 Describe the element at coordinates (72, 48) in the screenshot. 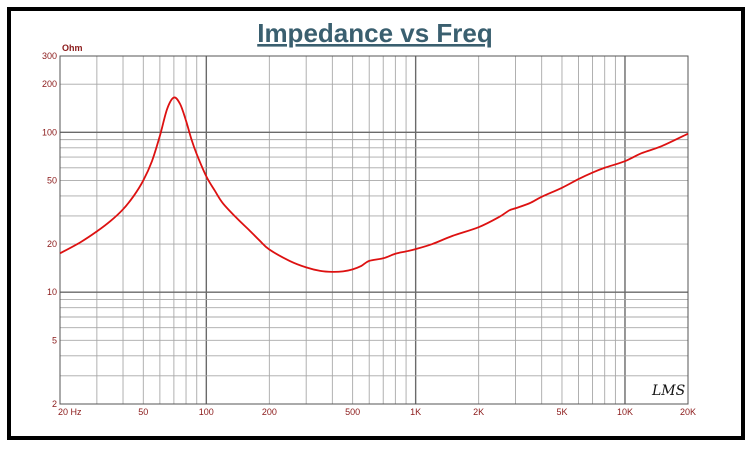

I see `y-unit-label: Ohm` at that location.